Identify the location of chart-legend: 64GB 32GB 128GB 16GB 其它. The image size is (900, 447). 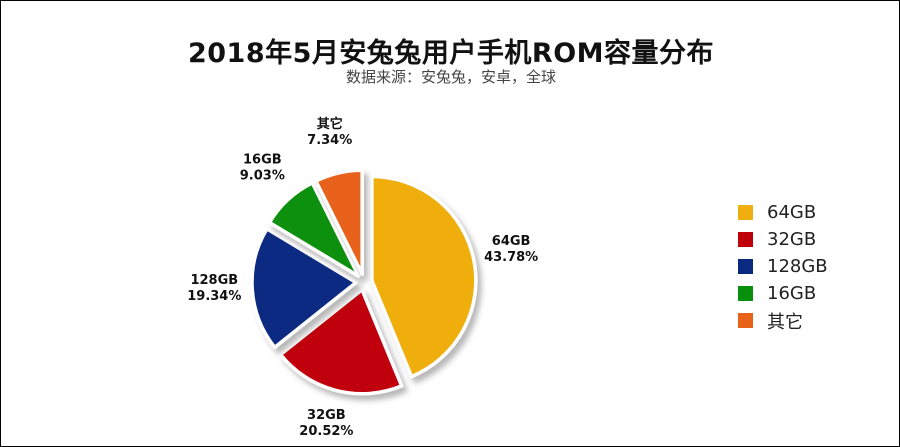
(783, 266).